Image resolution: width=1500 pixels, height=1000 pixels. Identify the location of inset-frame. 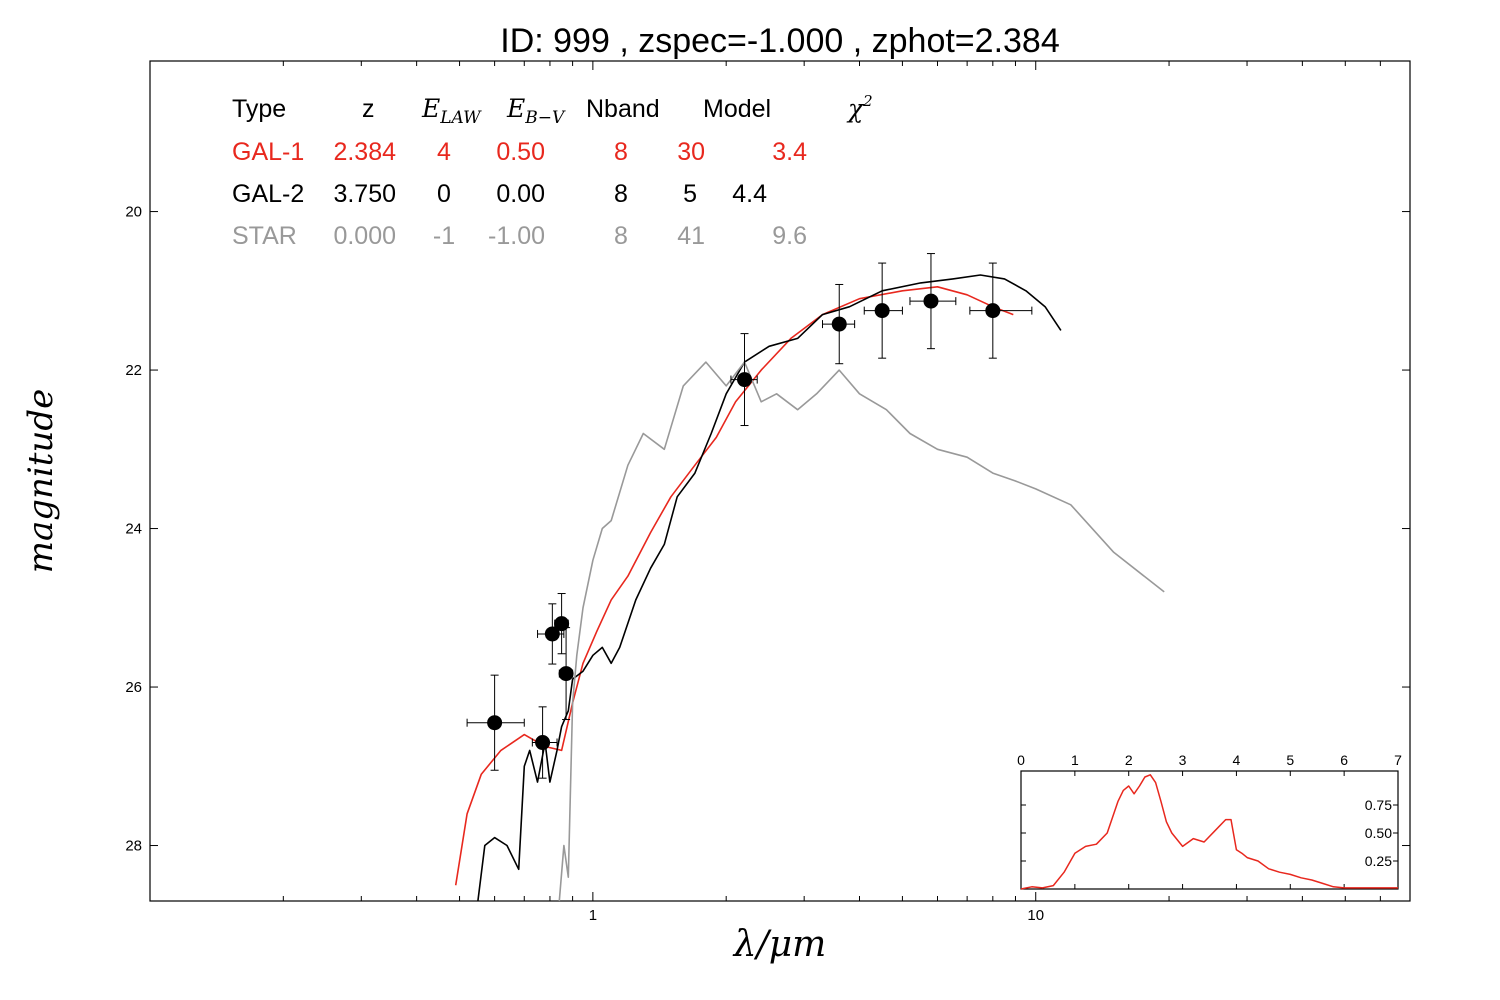
(1209, 830).